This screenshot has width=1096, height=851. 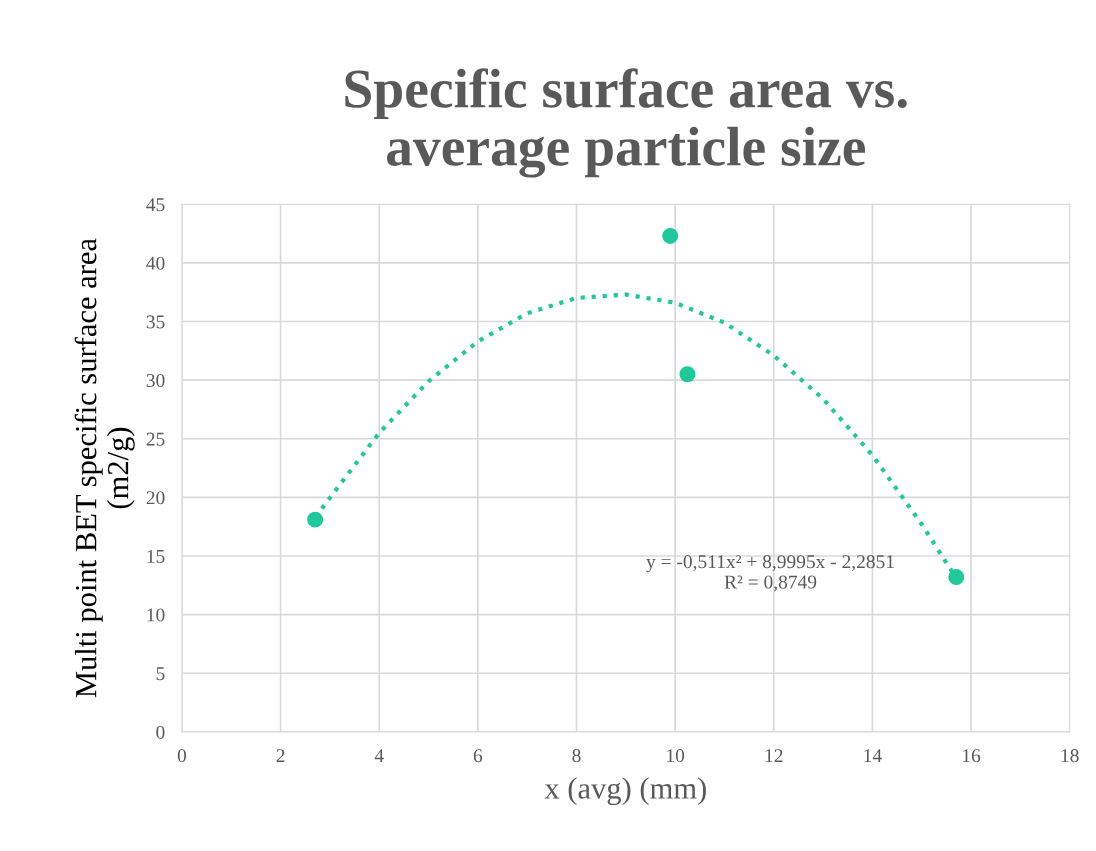 I want to click on x-tick-label: 6, so click(x=478, y=756).